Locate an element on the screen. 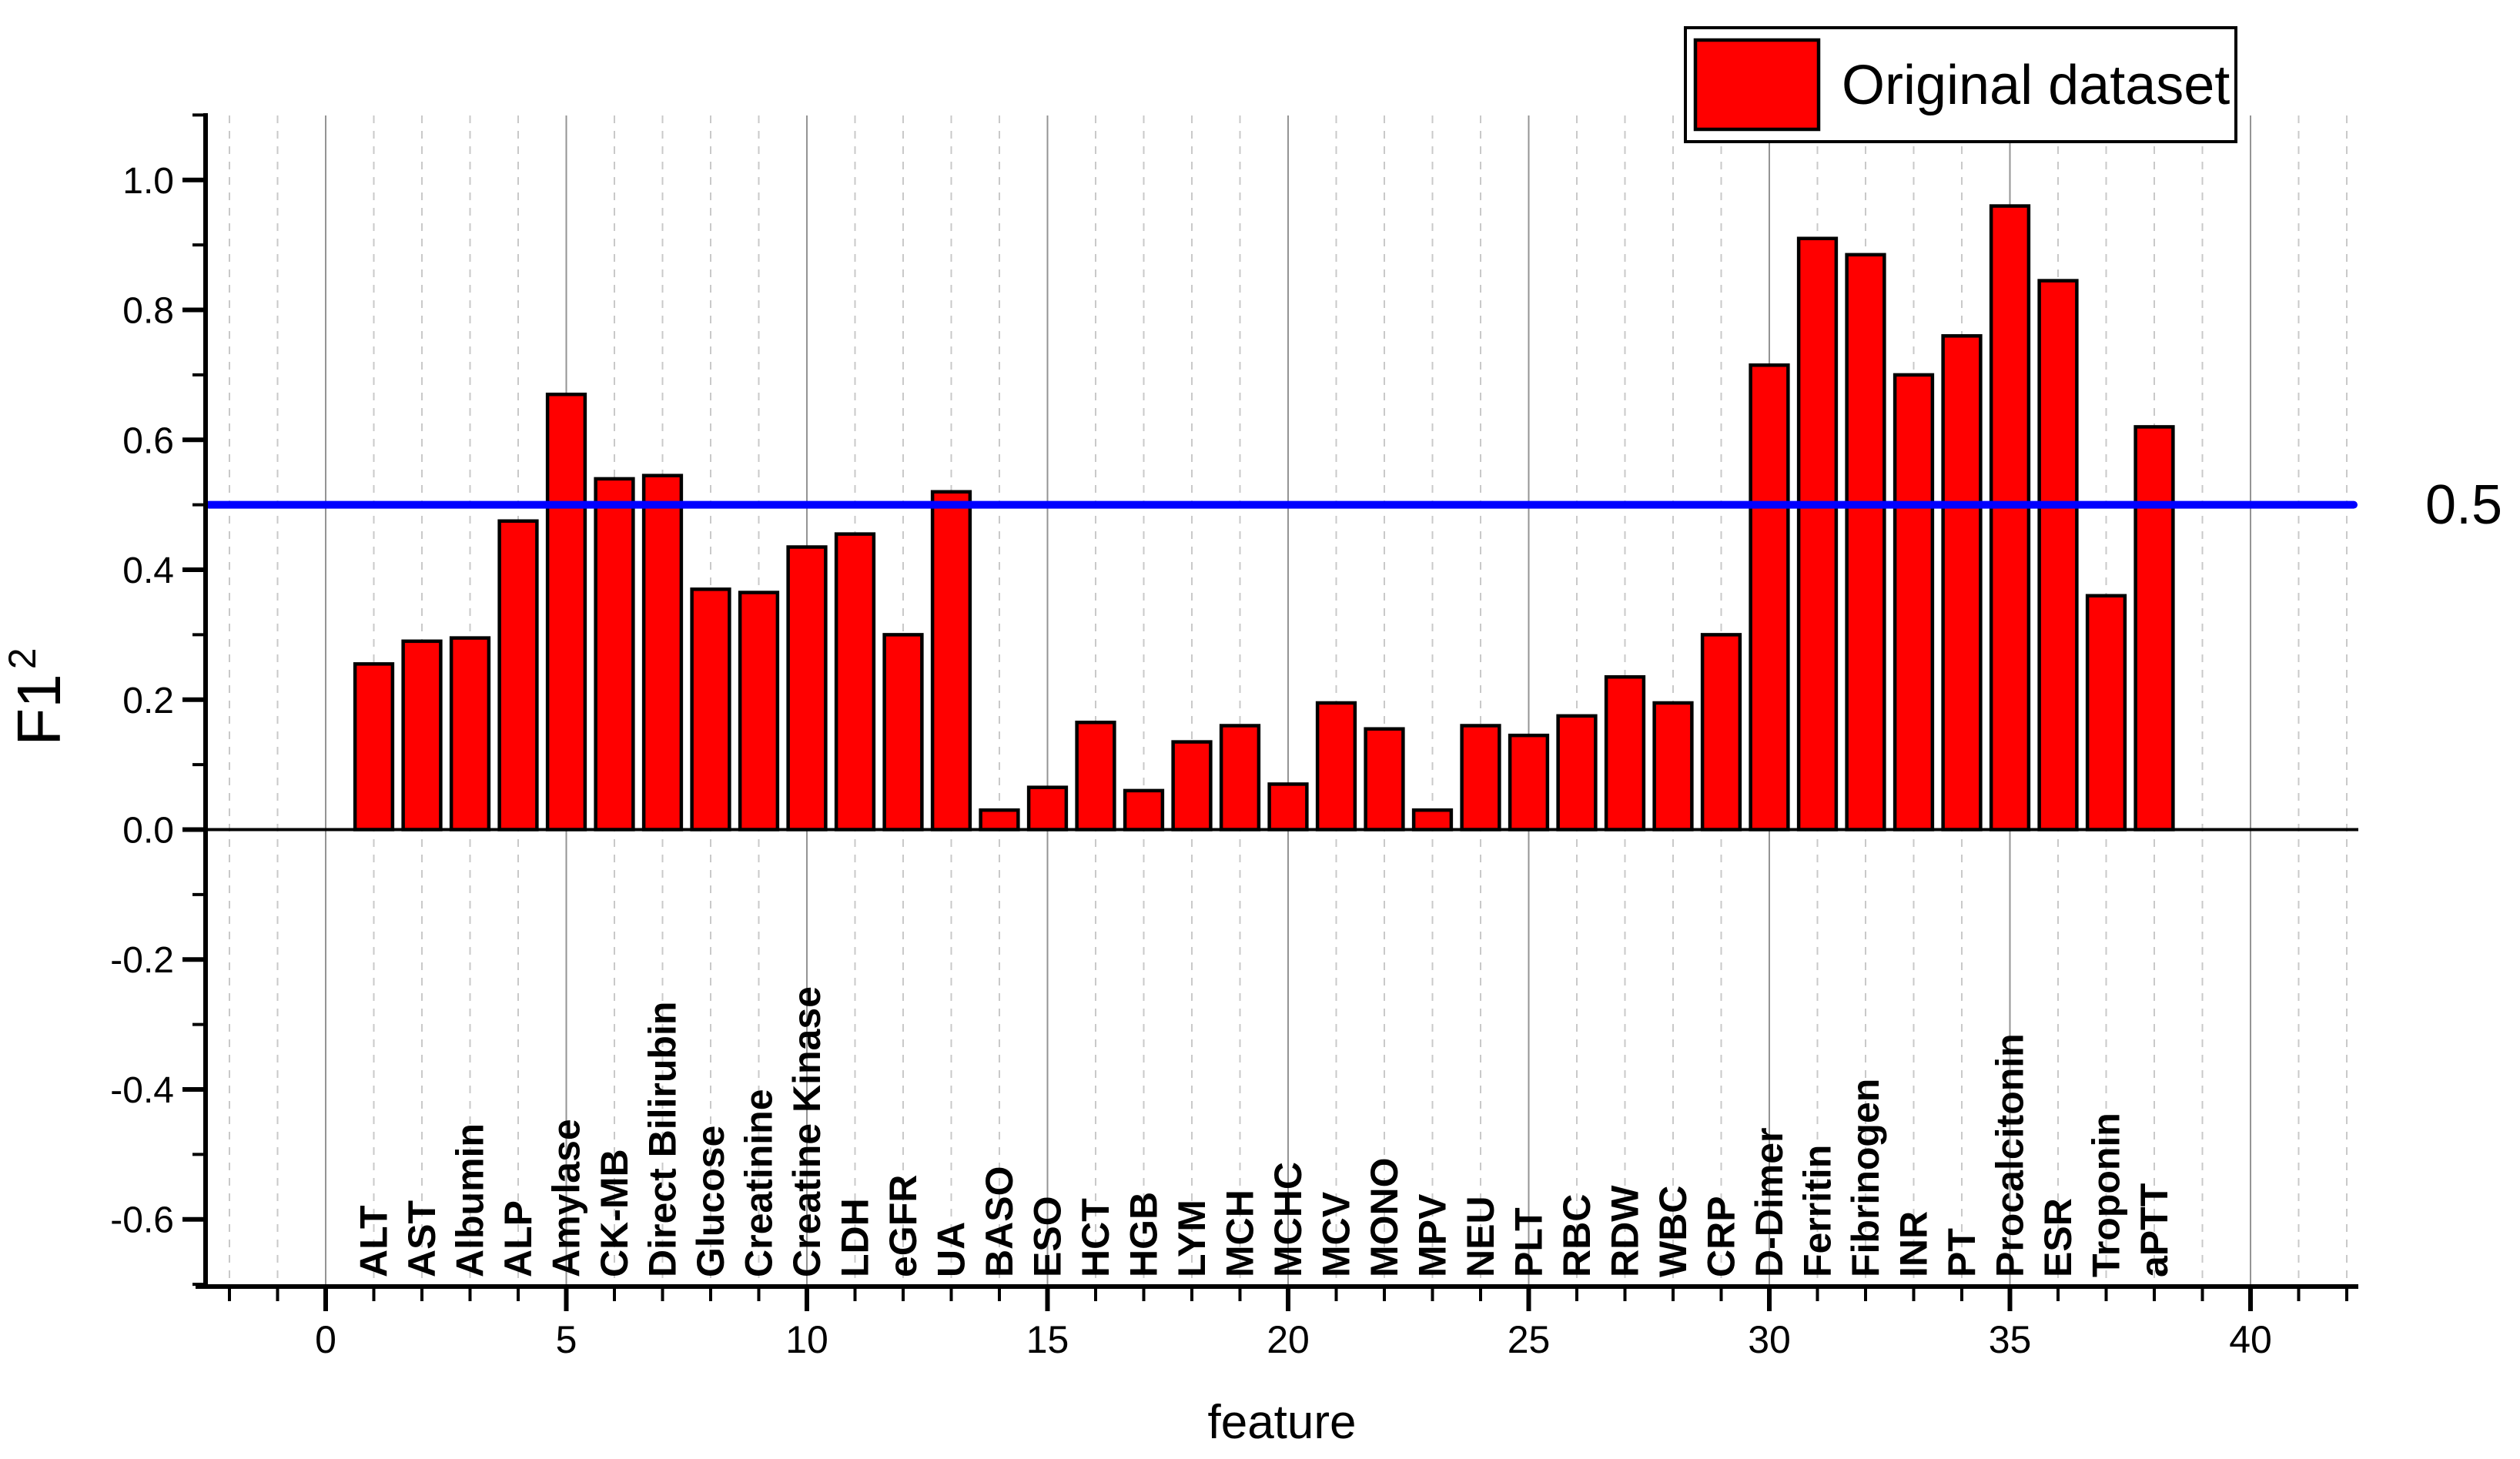 The width and height of the screenshot is (2520, 1459). bar-Creatinine is located at coordinates (759, 711).